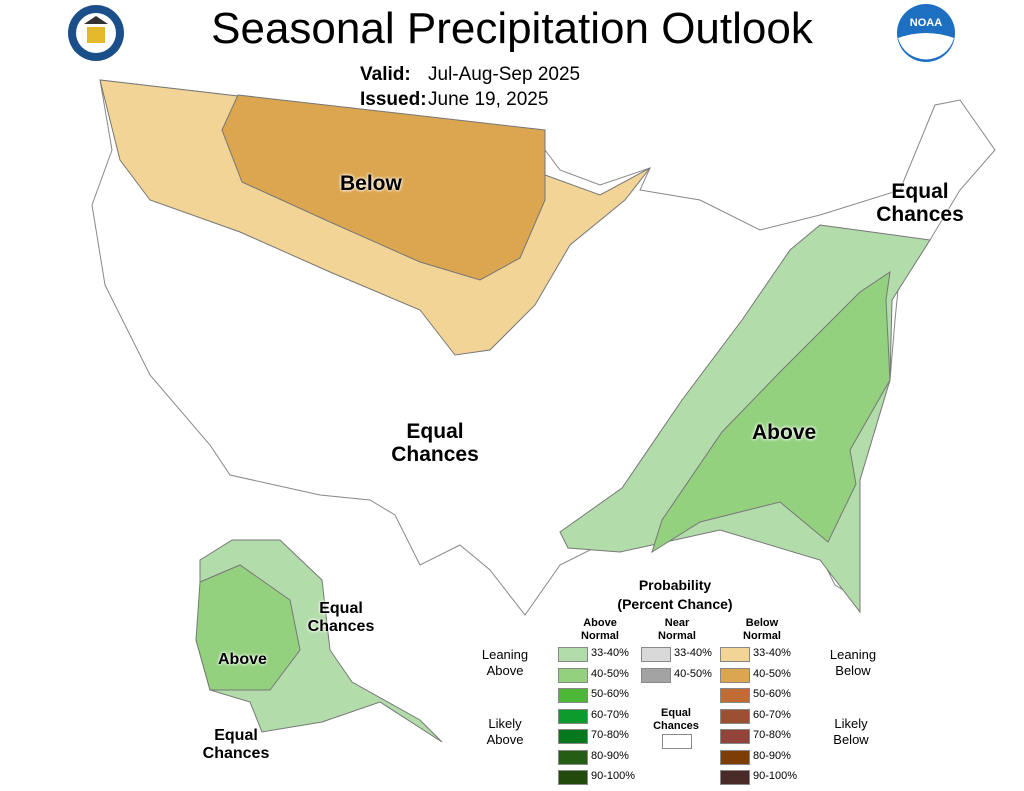 The width and height of the screenshot is (1024, 791). Describe the element at coordinates (488, 99) in the screenshot. I see `issued-value: June 19, 2025` at that location.